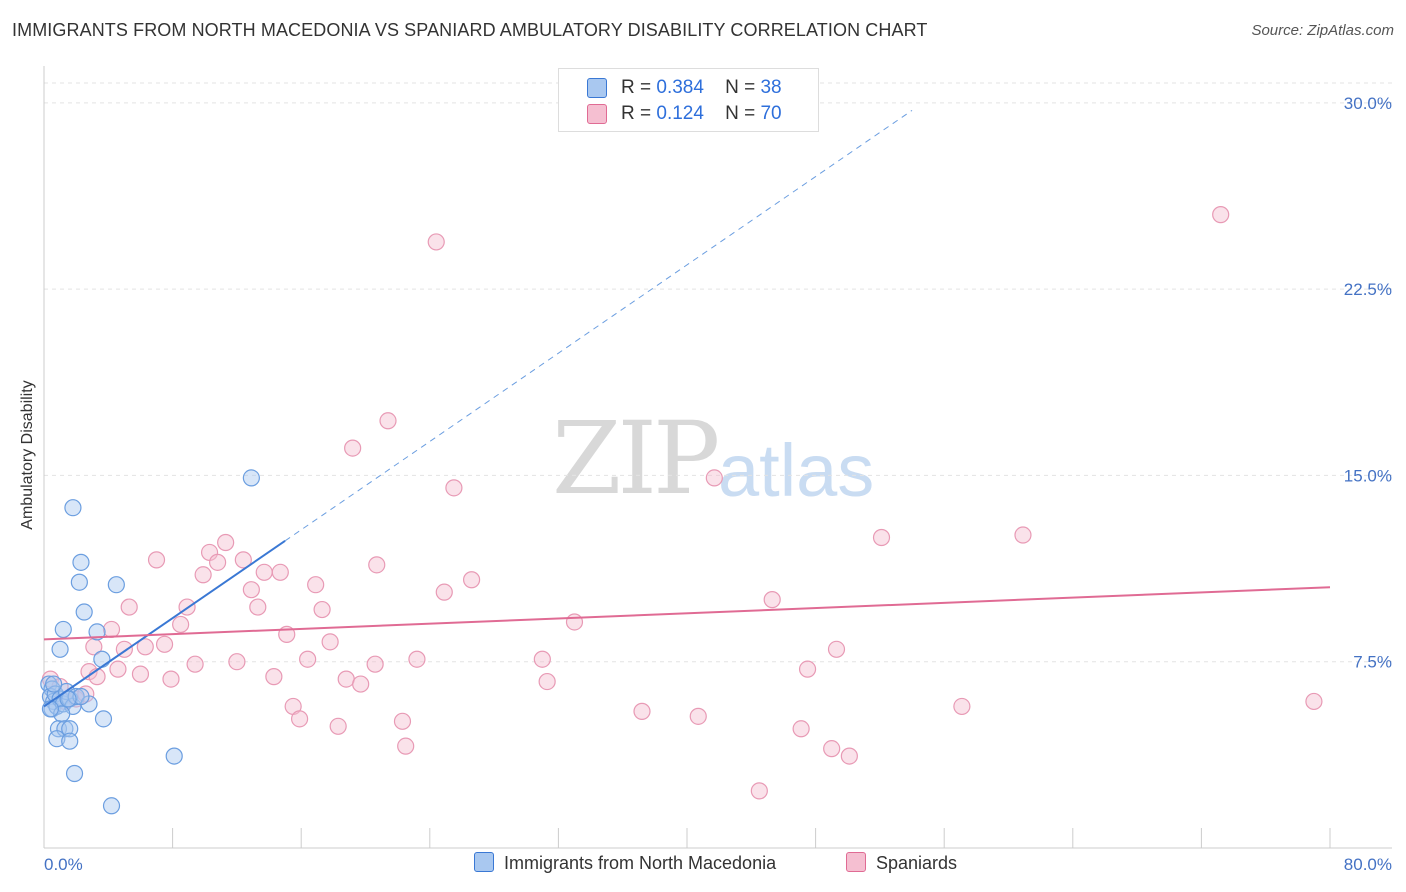  What do you see at coordinates (1368, 475) in the screenshot?
I see `y-tick-label-1: 15.0%` at bounding box center [1368, 475].